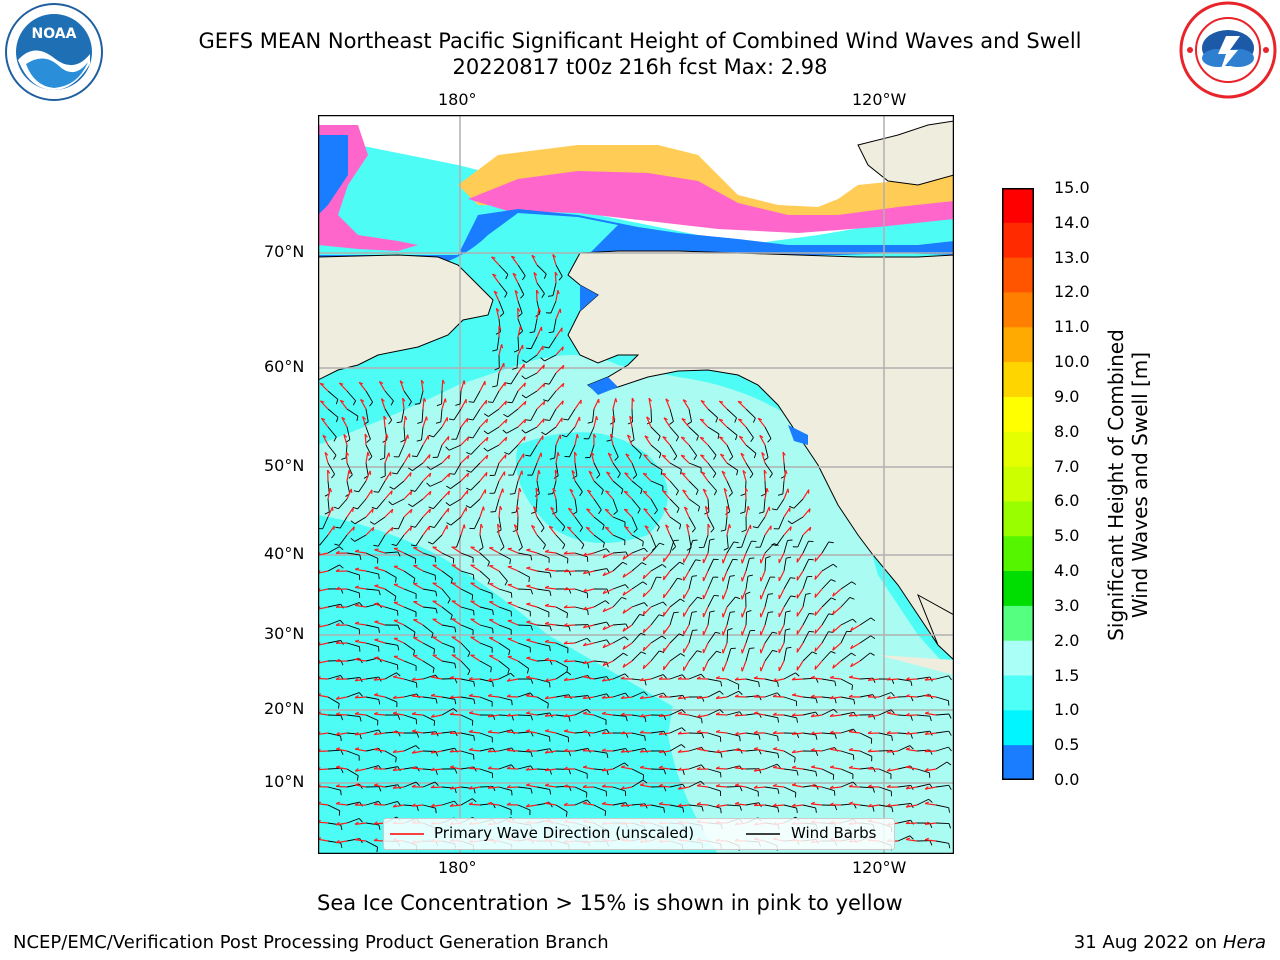  Describe the element at coordinates (457, 99) in the screenshot. I see `lon-label-top-180: 180°` at that location.